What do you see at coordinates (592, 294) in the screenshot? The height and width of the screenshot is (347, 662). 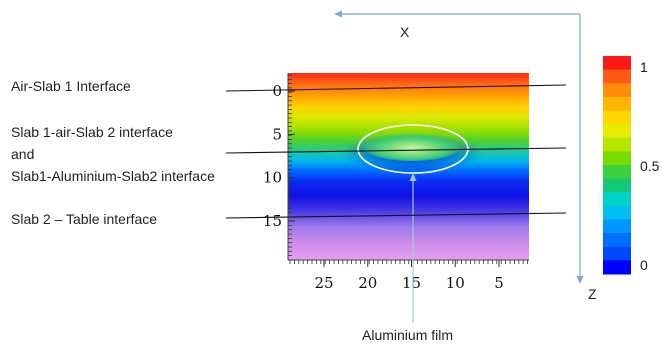 I see `z-axis-letter: Z` at bounding box center [592, 294].